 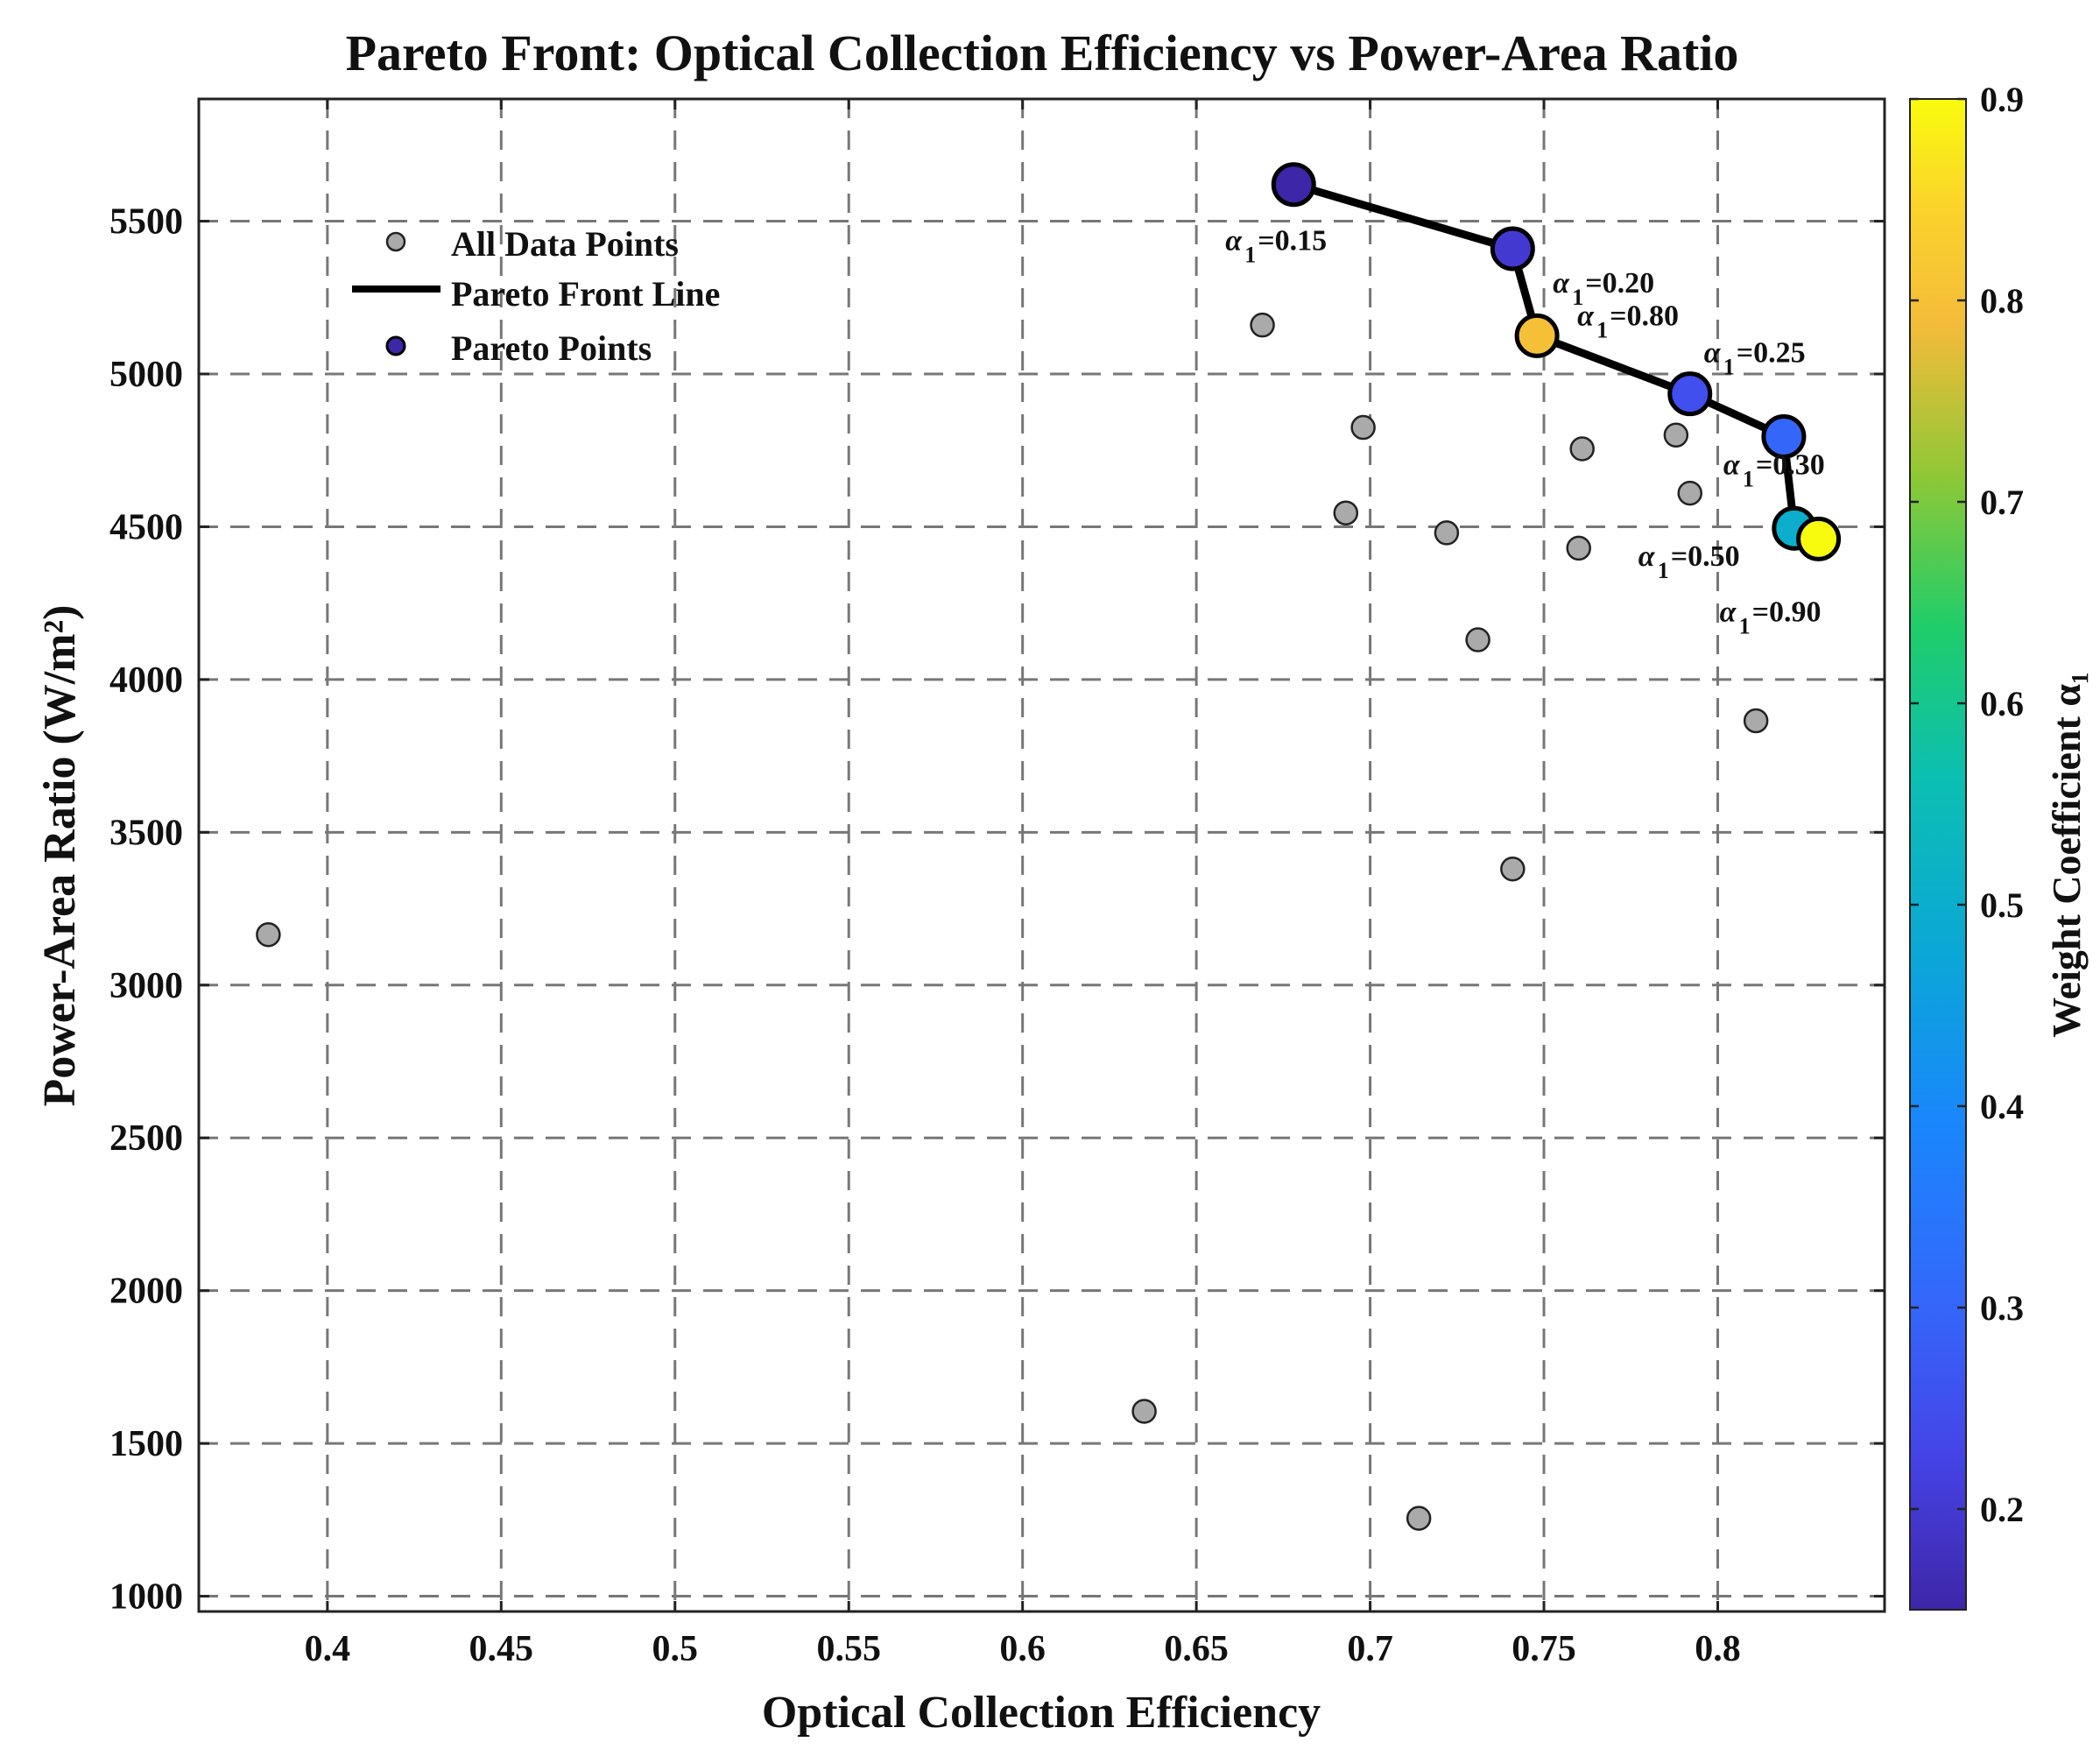 I want to click on legend-pareto-points-marker, so click(x=395, y=345).